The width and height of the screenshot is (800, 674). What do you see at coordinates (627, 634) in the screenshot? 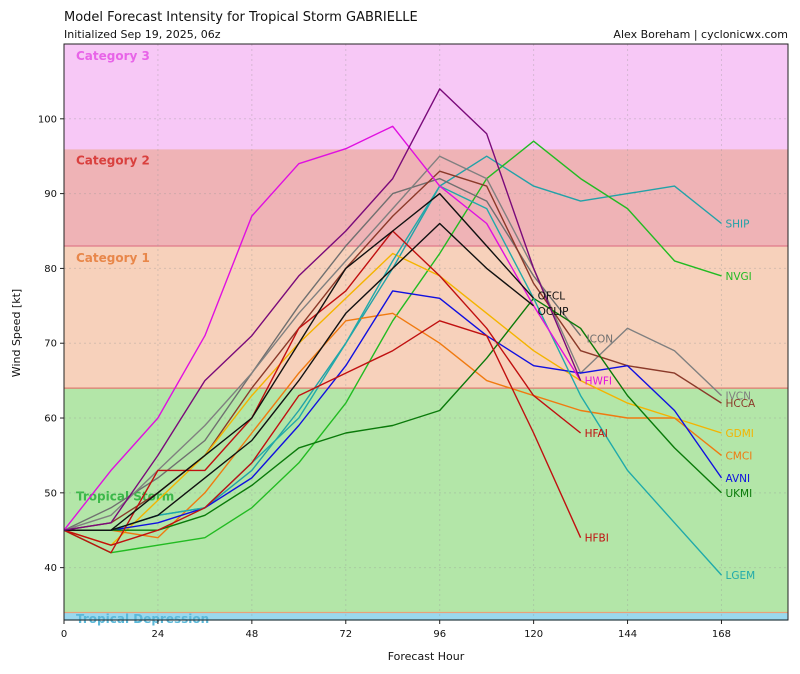
I see `x-tick-label-144: 144` at bounding box center [627, 634].